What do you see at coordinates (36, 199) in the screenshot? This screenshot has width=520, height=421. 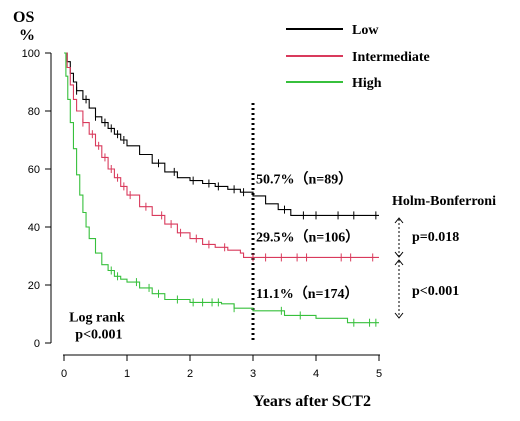 I see `y-ticks: 0 20 40 60 80 100` at bounding box center [36, 199].